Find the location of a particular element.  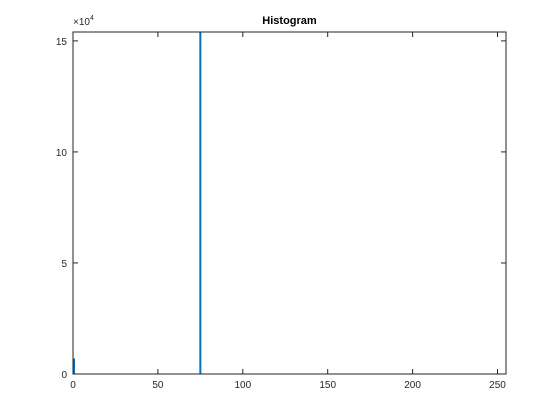

x-tick-label: 200 is located at coordinates (412, 385).